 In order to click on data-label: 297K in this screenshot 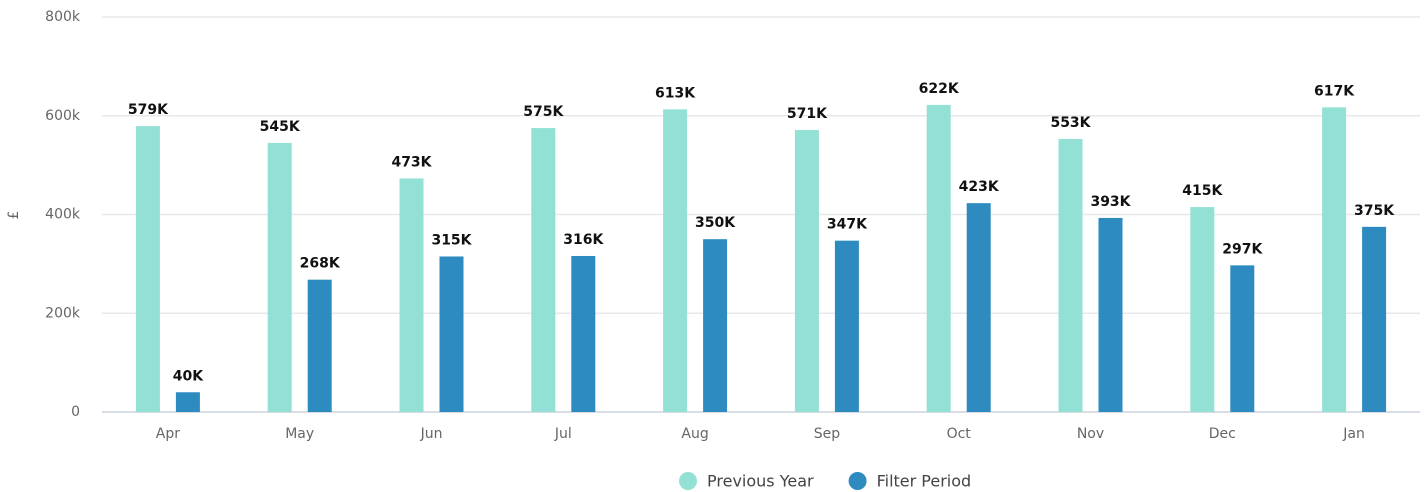, I will do `click(1242, 249)`.